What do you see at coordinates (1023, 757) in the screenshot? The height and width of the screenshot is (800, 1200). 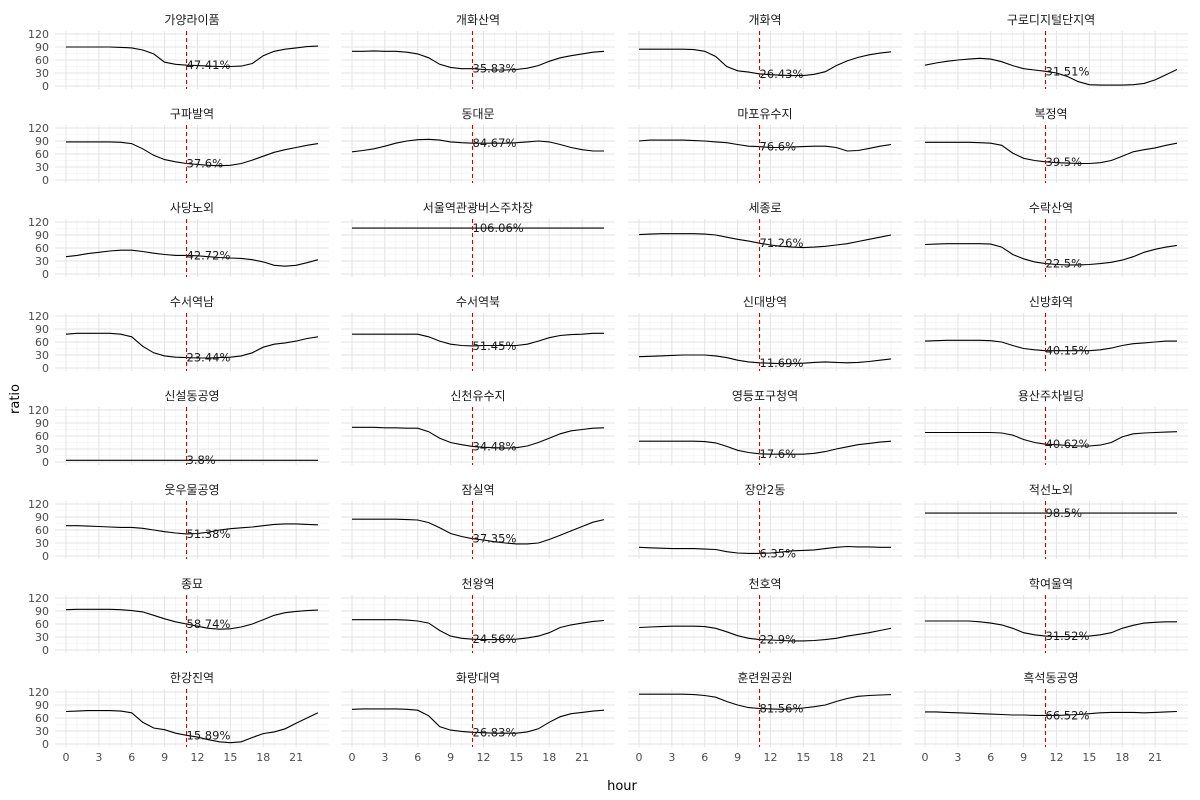 I see `x-tick-label: 9` at bounding box center [1023, 757].